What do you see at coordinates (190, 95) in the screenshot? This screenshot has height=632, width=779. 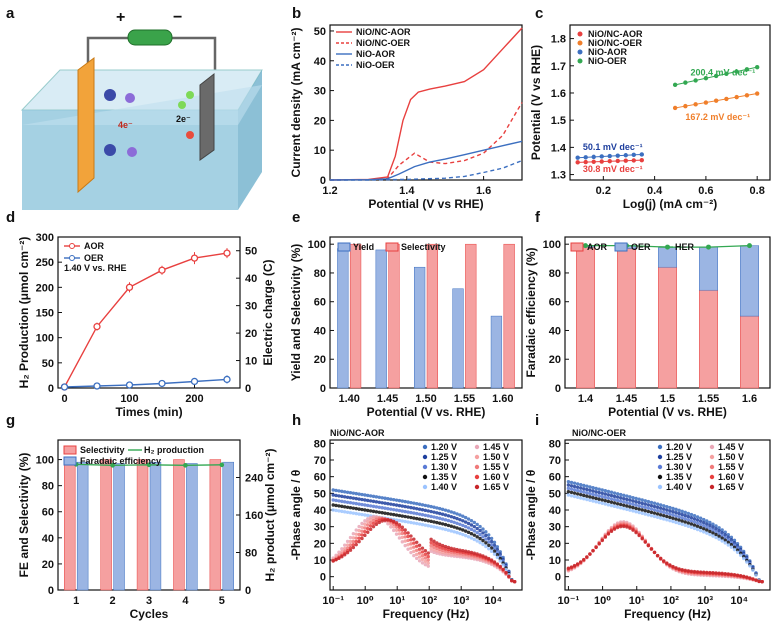 I see `bubble-icon` at bounding box center [190, 95].